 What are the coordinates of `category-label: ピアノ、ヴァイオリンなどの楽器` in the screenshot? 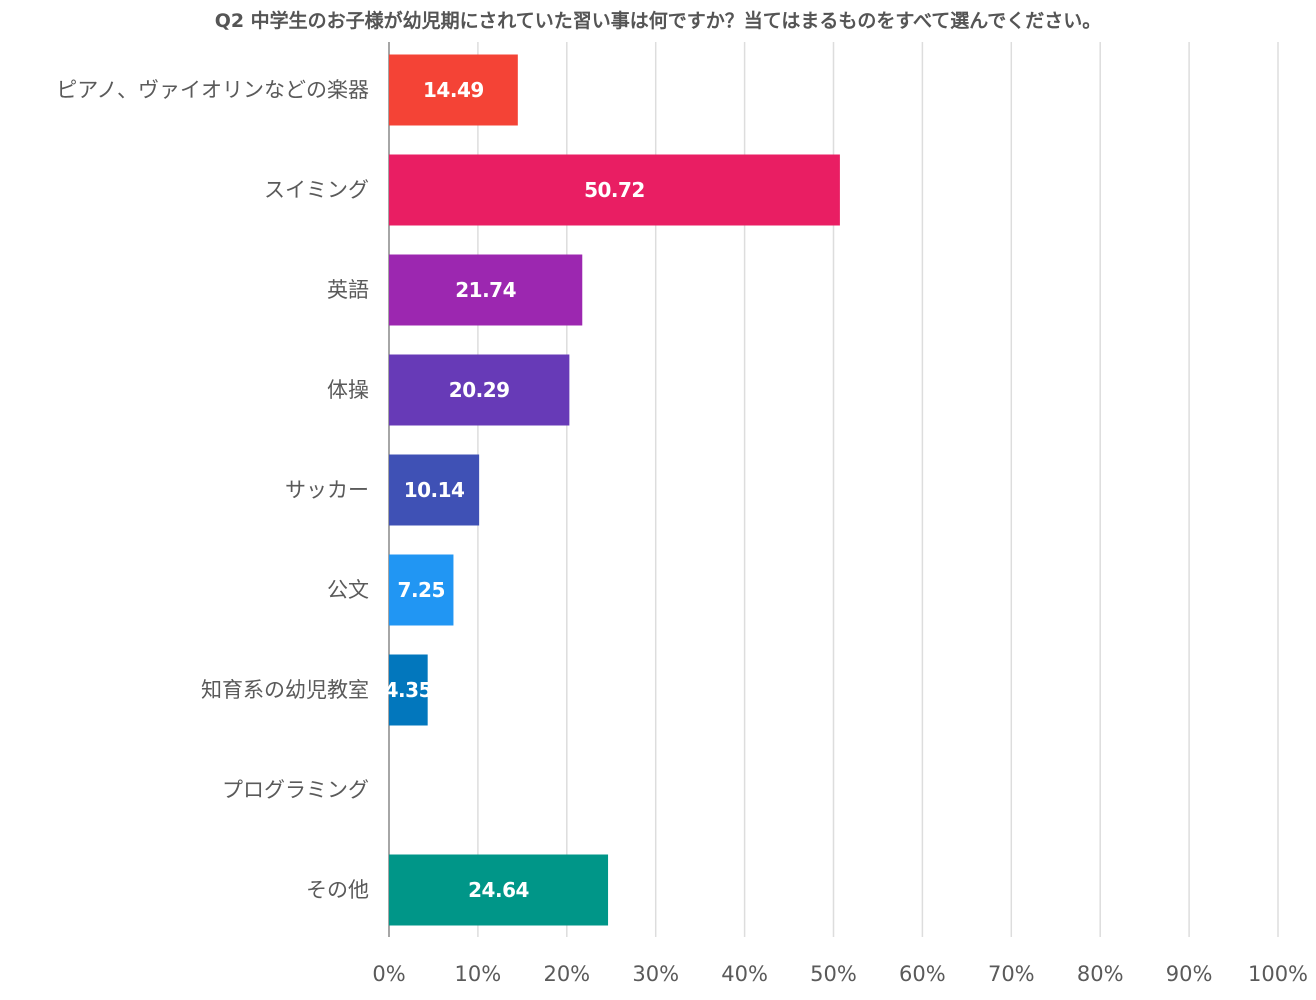 It's located at (212, 90).